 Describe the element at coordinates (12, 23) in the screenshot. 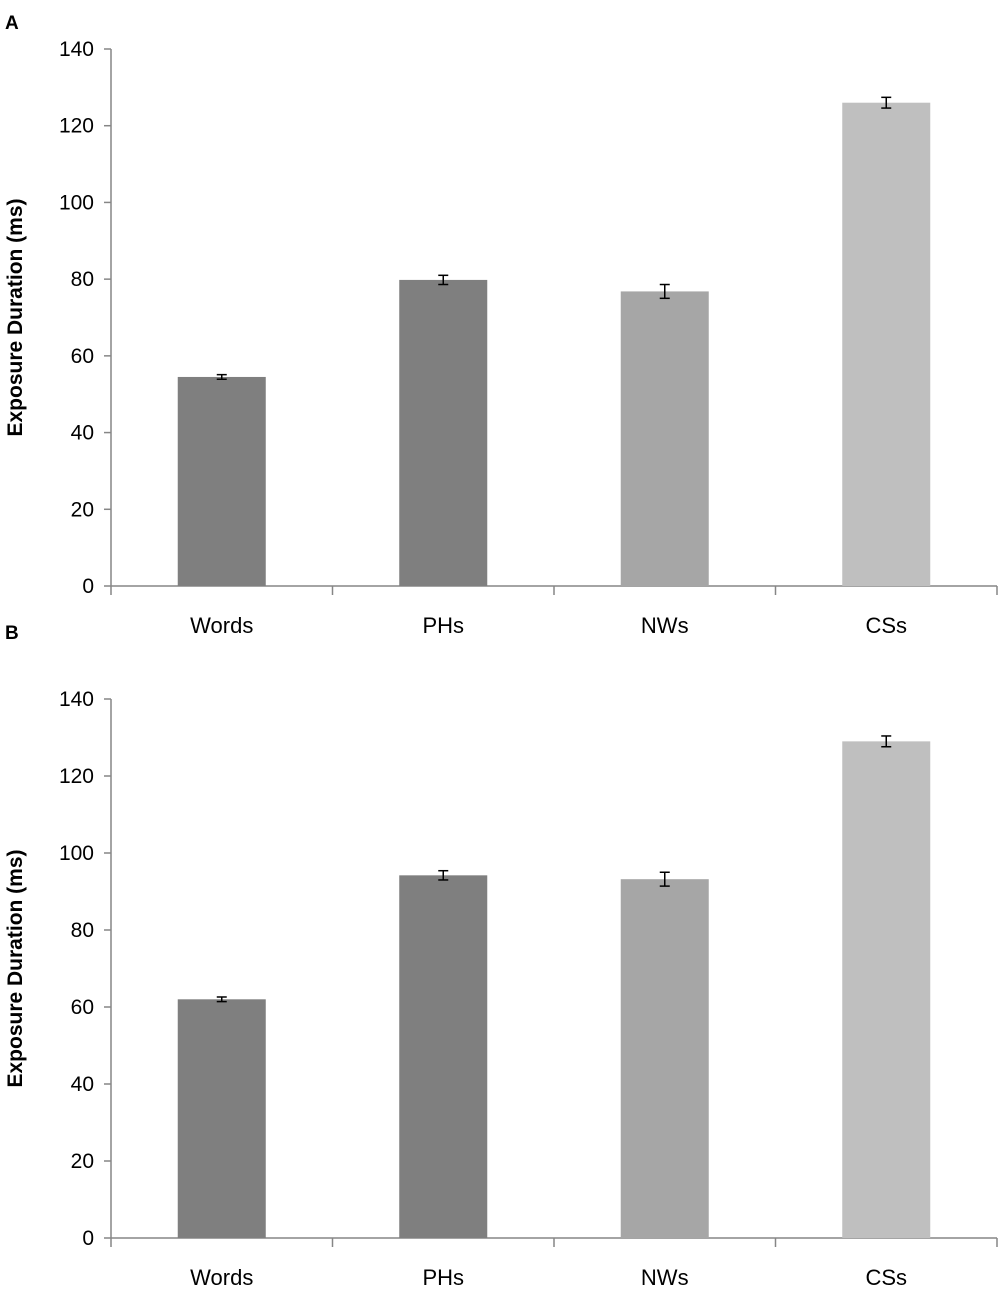

I see `panel-label: A` at that location.